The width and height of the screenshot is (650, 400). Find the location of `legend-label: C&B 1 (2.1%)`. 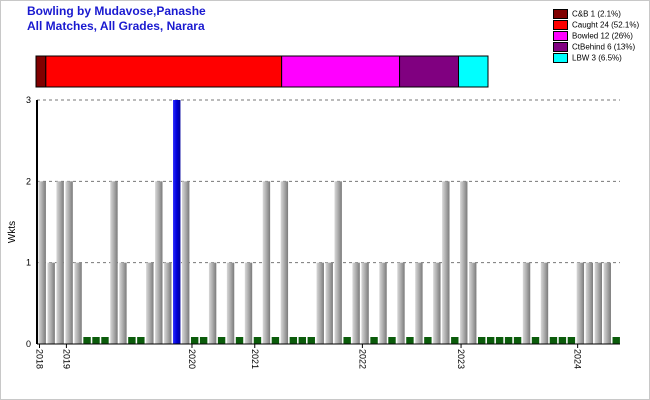

legend-label: C&B 1 (2.1%) is located at coordinates (596, 14).